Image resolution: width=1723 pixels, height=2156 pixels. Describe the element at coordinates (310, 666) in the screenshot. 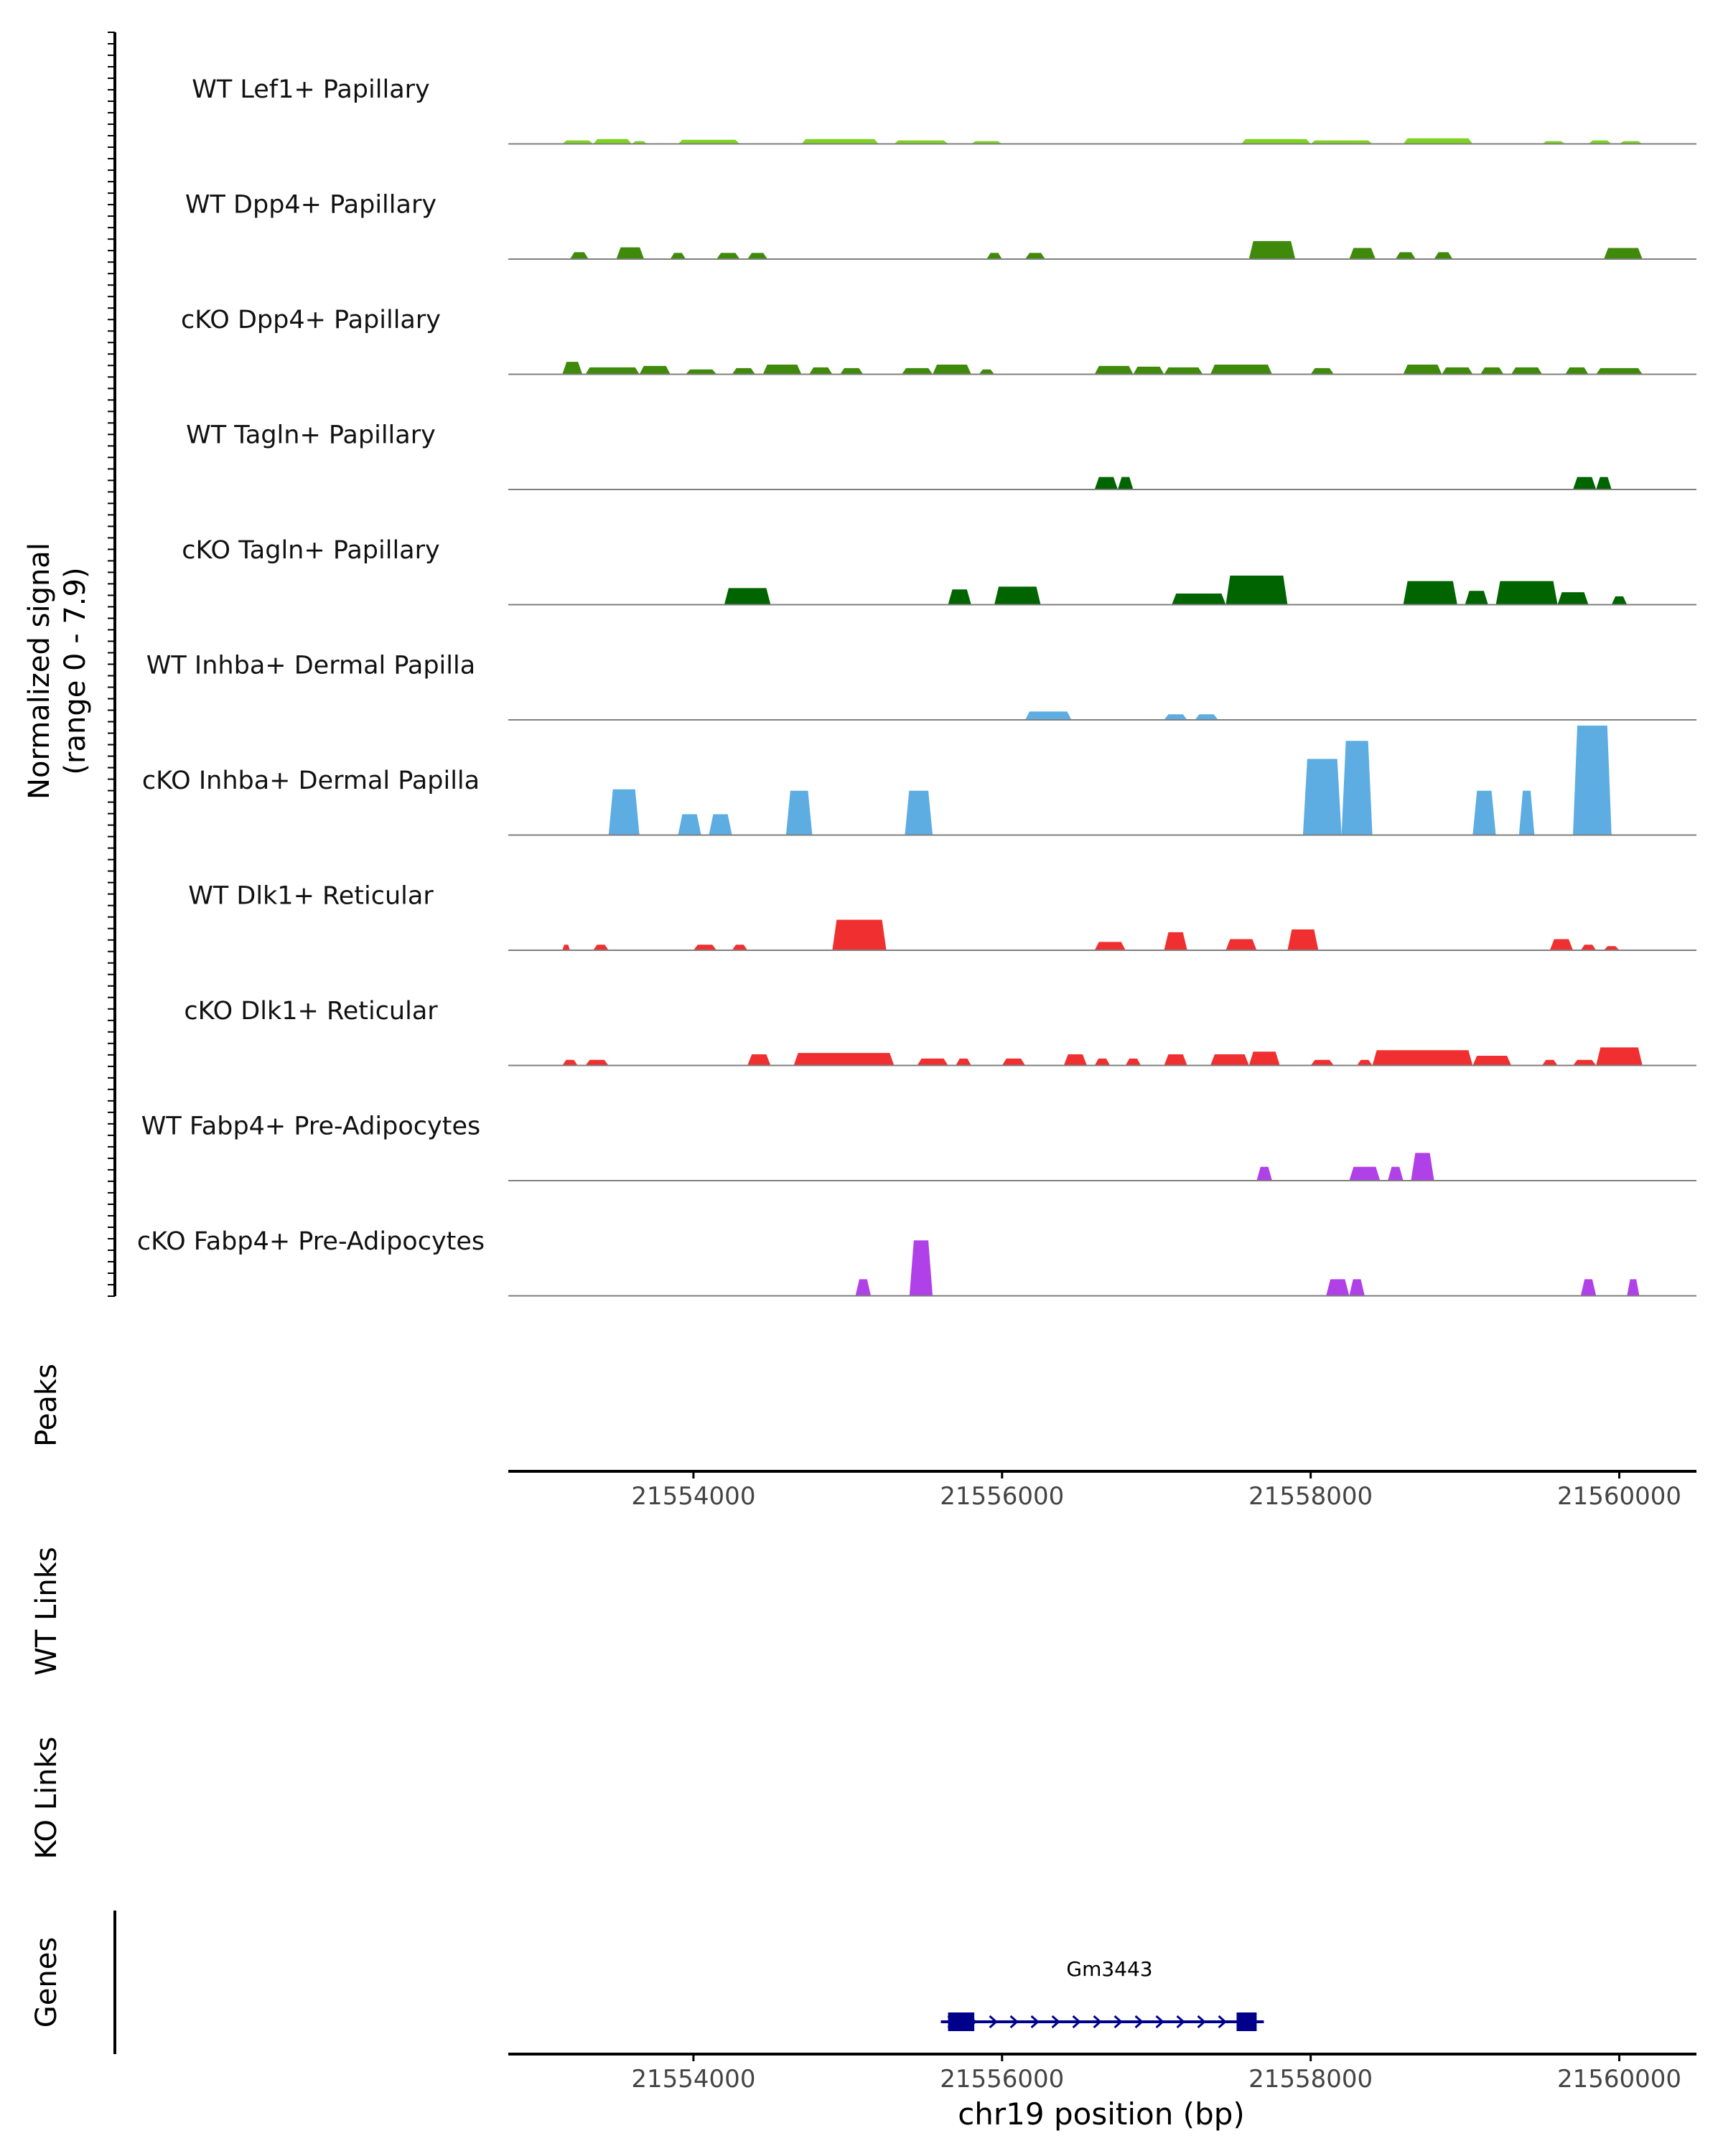

I see `track-label: WT Inhba+ Dermal Papilla` at that location.